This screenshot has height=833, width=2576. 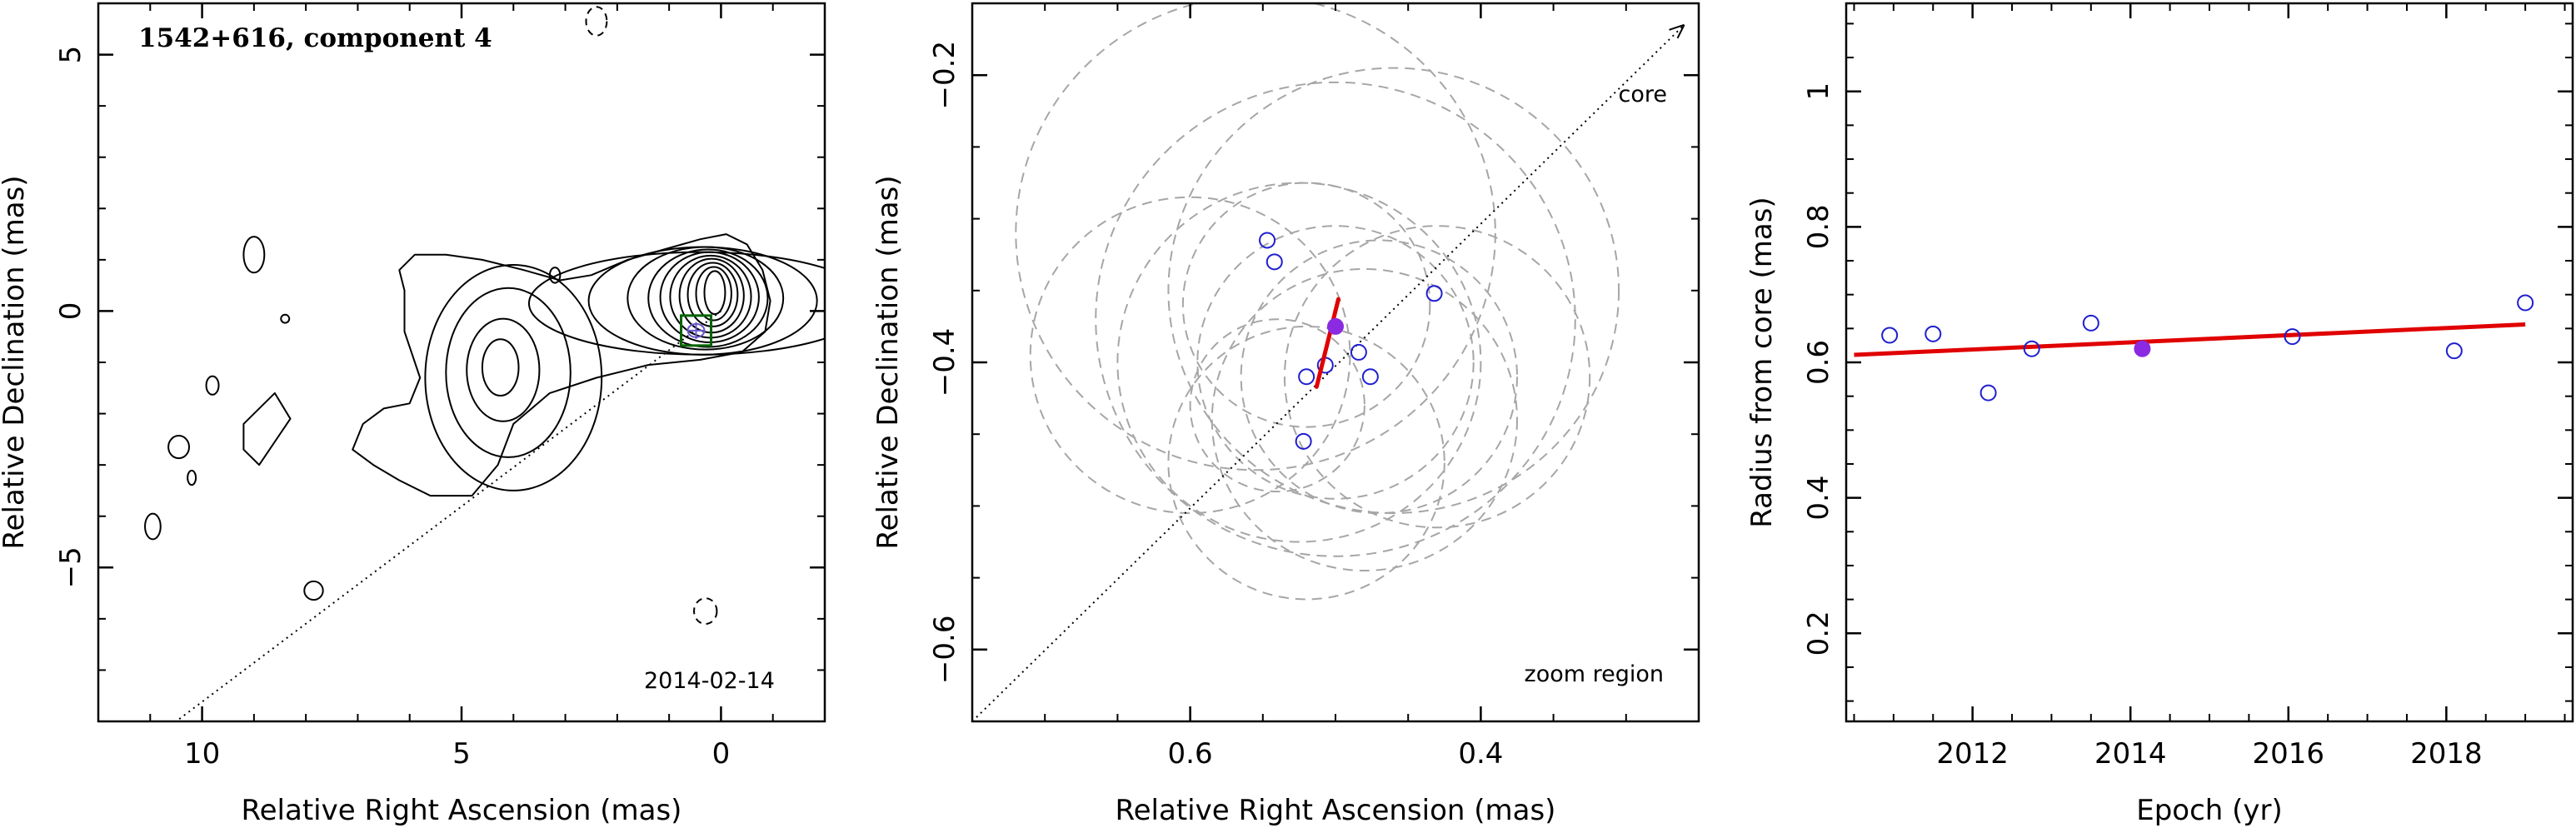 I want to click on y-tick-label: 0.2, so click(x=1818, y=633).